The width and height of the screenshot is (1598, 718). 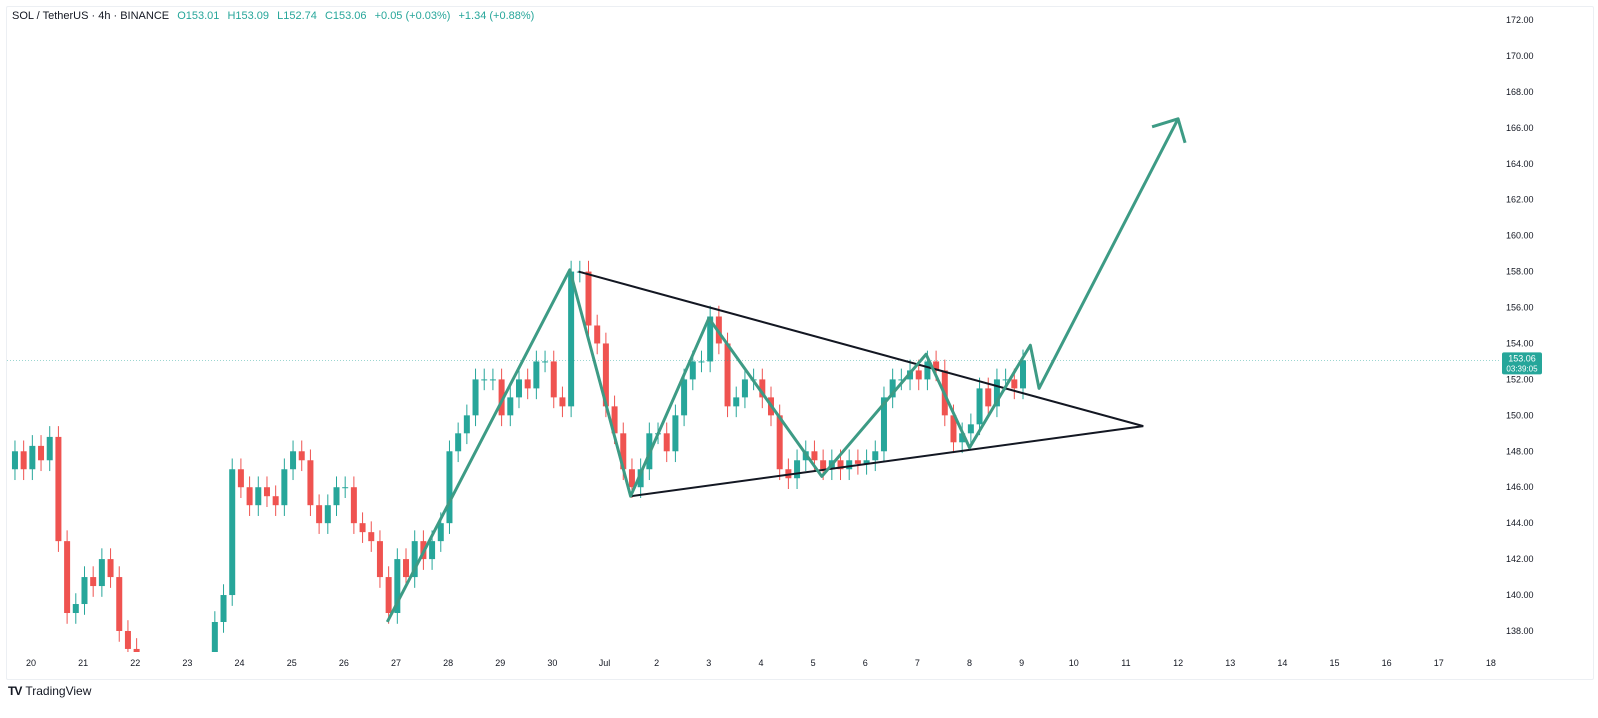 What do you see at coordinates (345, 16) in the screenshot?
I see `ohlc-close: C153.06` at bounding box center [345, 16].